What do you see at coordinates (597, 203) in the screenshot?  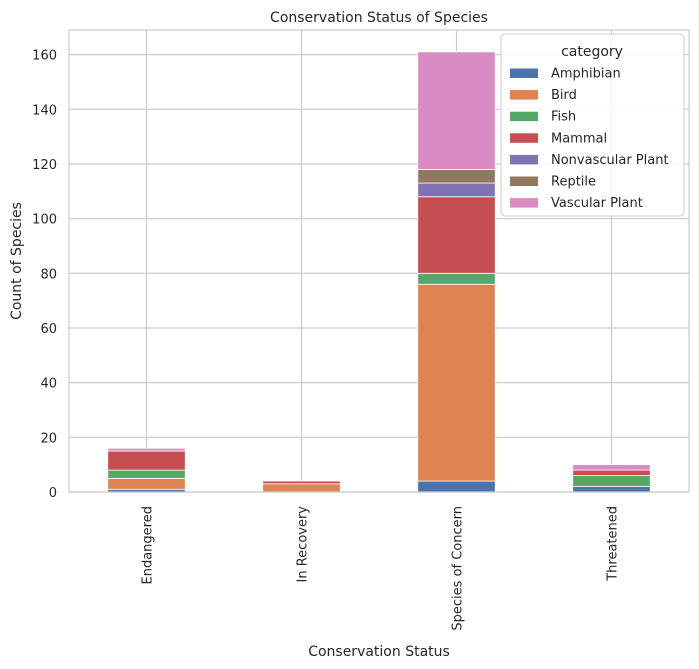 I see `legend-label: Vascular Plant` at bounding box center [597, 203].